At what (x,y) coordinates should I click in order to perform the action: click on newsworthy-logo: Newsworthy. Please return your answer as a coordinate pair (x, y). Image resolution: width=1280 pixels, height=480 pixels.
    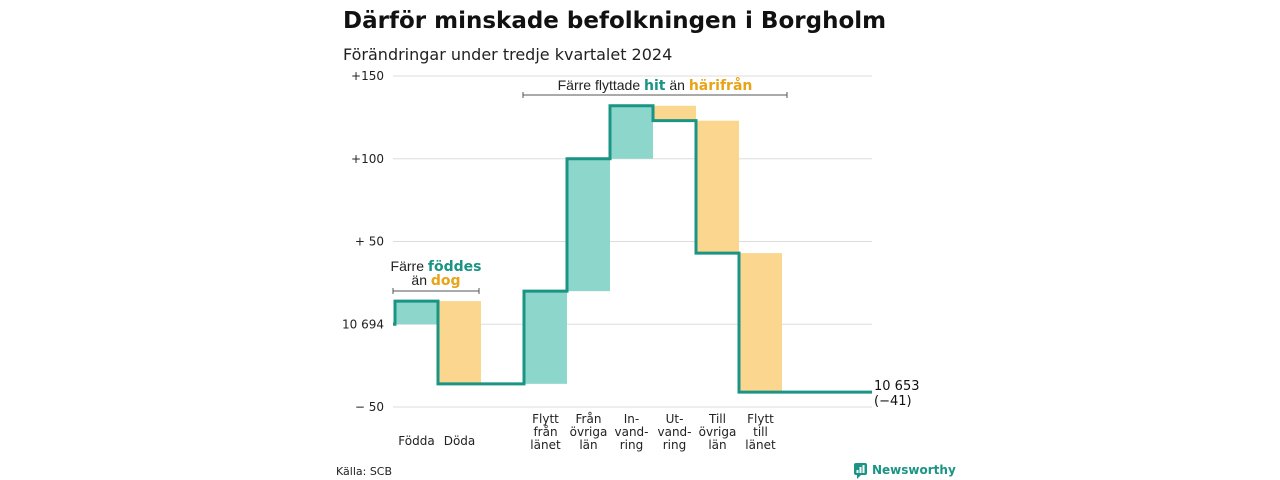
    Looking at the image, I should click on (905, 471).